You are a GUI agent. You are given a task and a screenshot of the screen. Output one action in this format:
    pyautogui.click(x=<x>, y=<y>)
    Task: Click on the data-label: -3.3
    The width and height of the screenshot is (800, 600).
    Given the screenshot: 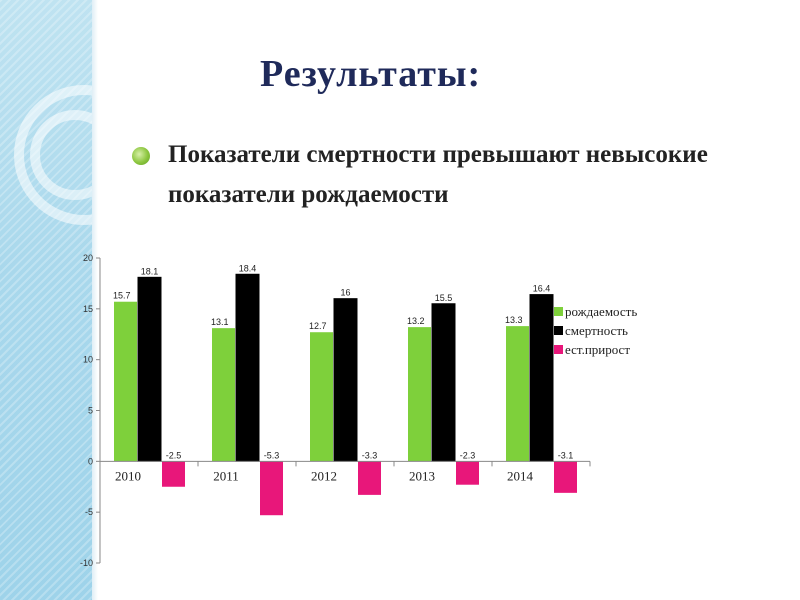 What is the action you would take?
    pyautogui.click(x=370, y=455)
    